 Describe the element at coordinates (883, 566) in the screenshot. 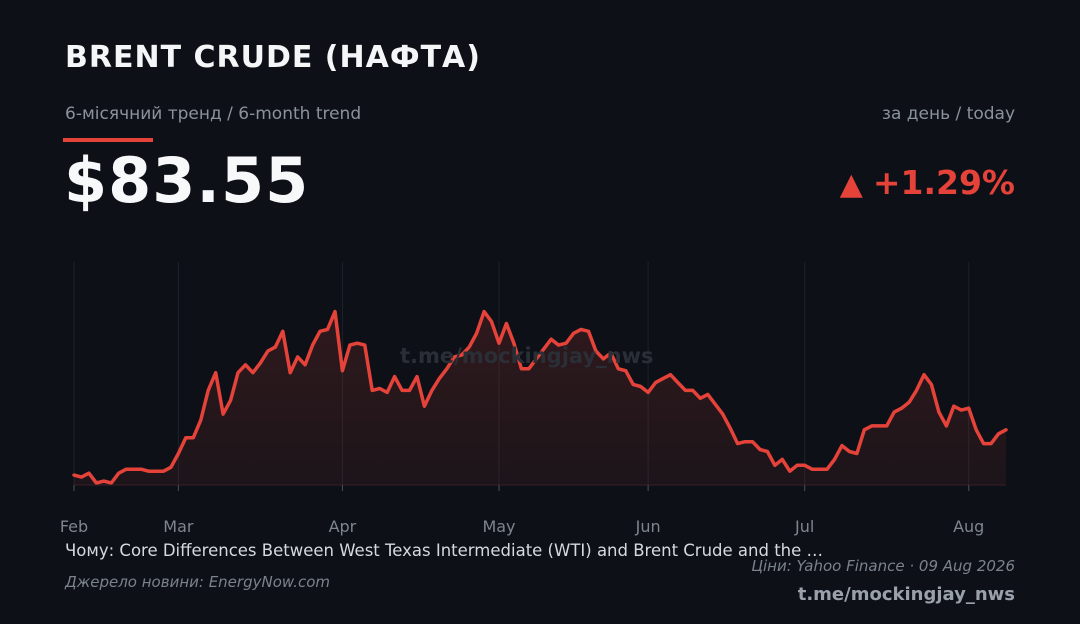

I see `price-source: Ціни: Yahoo Finance · 09 Aug 2026` at that location.